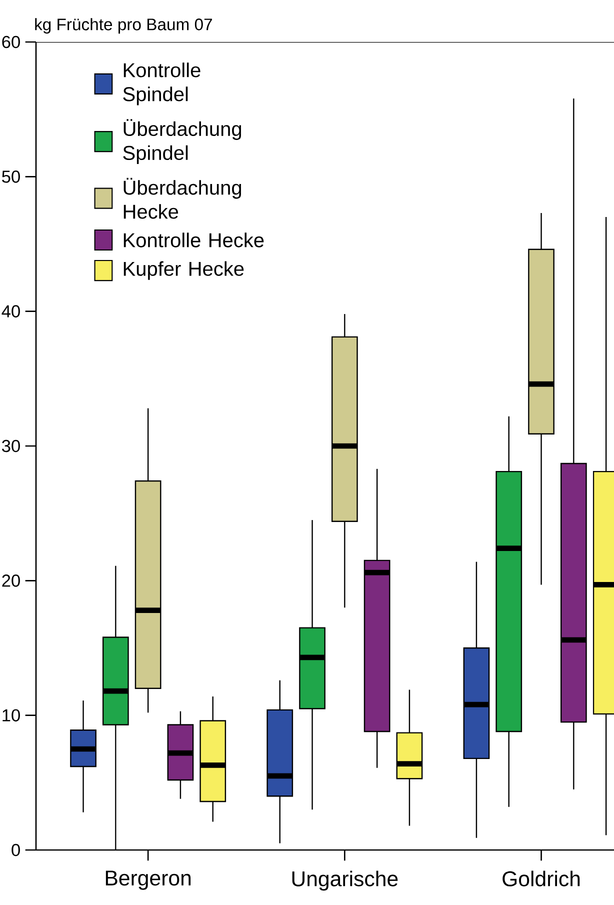 The width and height of the screenshot is (614, 905). I want to click on x-tick-label: Ungarische, so click(345, 880).